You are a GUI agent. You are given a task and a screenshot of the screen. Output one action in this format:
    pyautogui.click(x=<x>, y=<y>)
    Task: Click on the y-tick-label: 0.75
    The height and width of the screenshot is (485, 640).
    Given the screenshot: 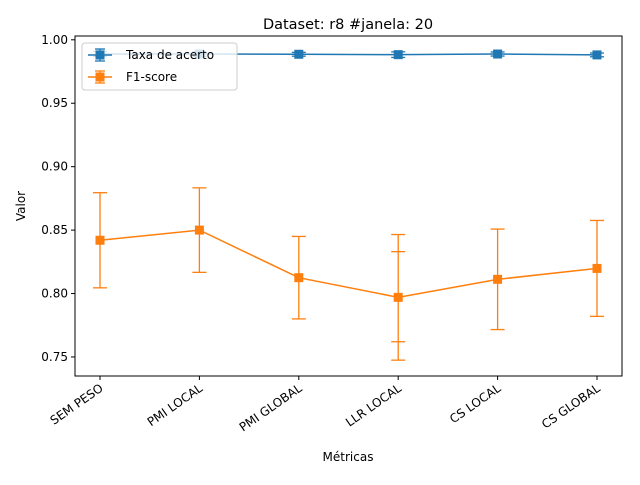 What is the action you would take?
    pyautogui.click(x=54, y=357)
    